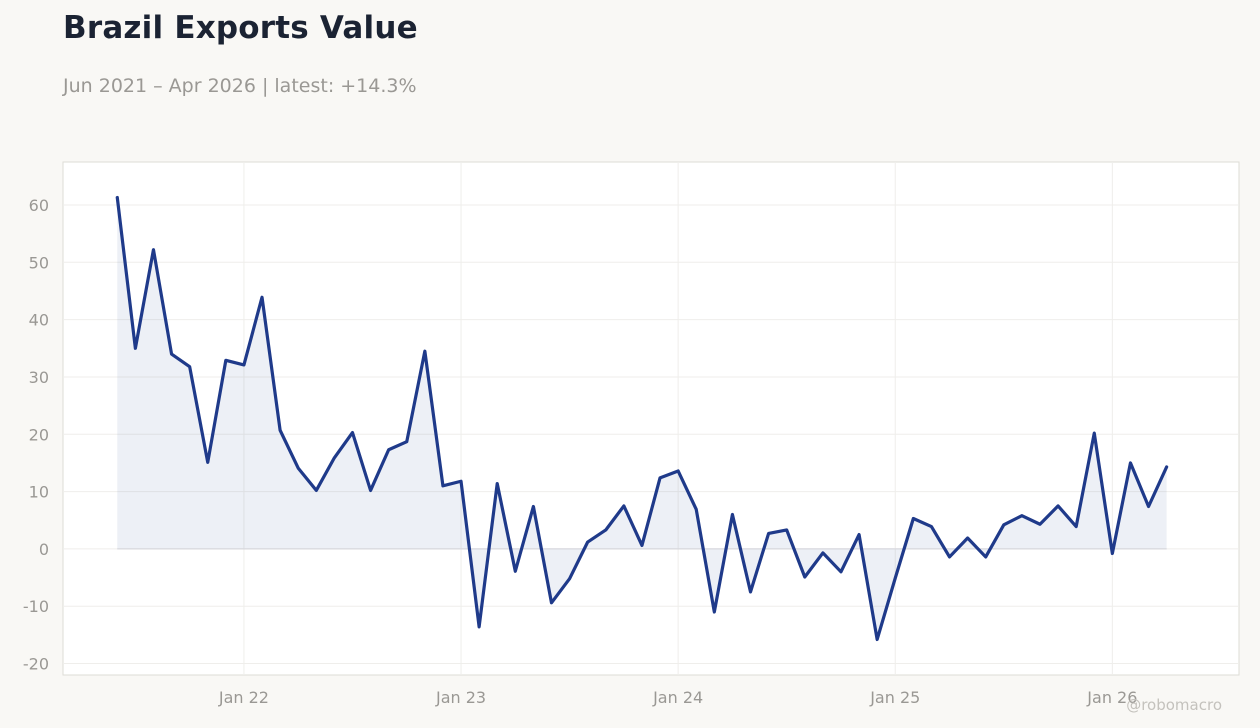 The height and width of the screenshot is (728, 1260). Describe the element at coordinates (1111, 697) in the screenshot. I see `x-tick-label: Jan 26` at that location.